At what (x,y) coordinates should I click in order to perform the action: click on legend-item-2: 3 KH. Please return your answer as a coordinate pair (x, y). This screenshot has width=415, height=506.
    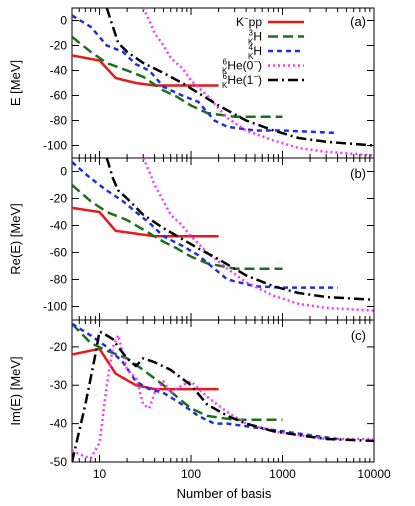
    Looking at the image, I should click on (276, 38).